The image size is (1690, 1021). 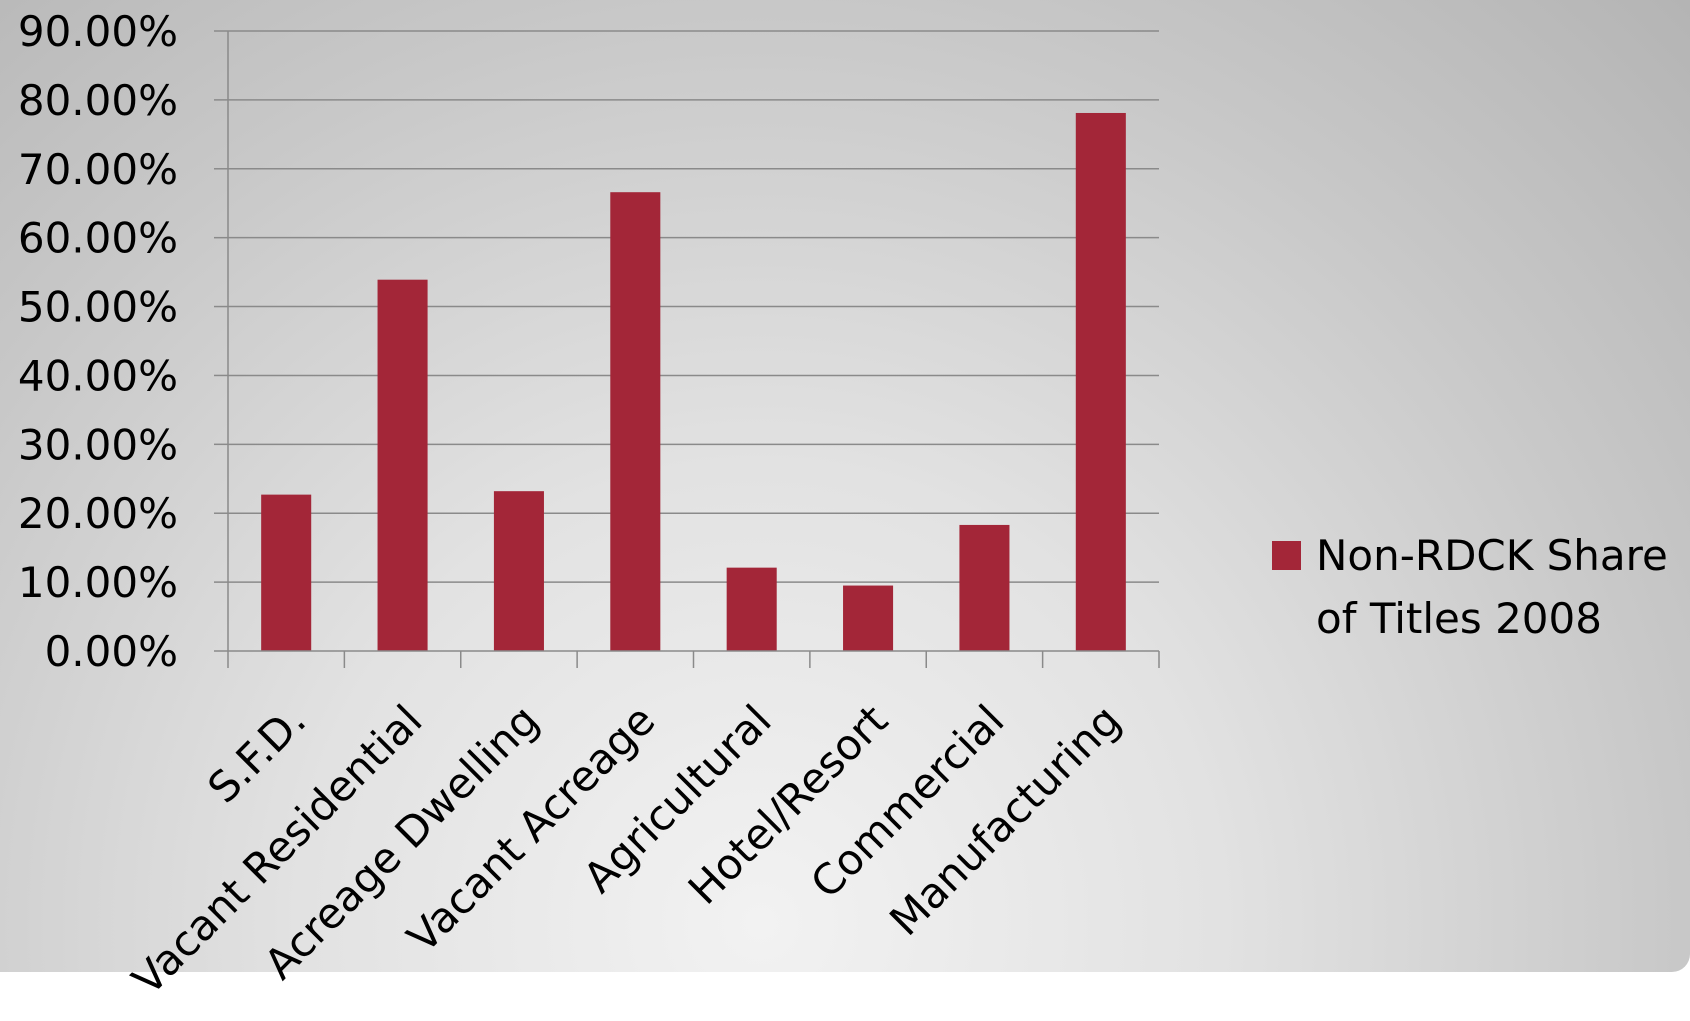 What do you see at coordinates (98, 444) in the screenshot?
I see `y-axis-tick-label: 30.00%` at bounding box center [98, 444].